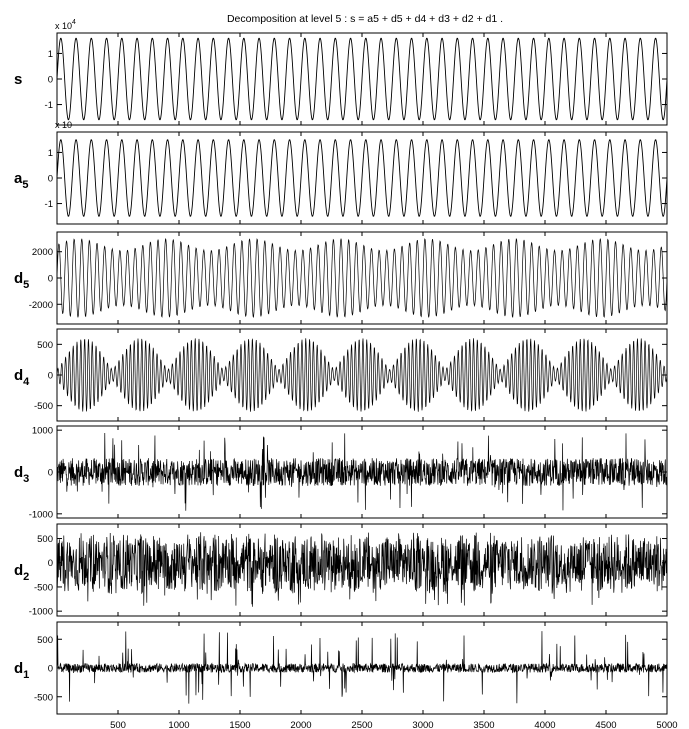 The image size is (689, 729). I want to click on panel-a5: 1 0 -1 x 10 a5, so click(341, 172).